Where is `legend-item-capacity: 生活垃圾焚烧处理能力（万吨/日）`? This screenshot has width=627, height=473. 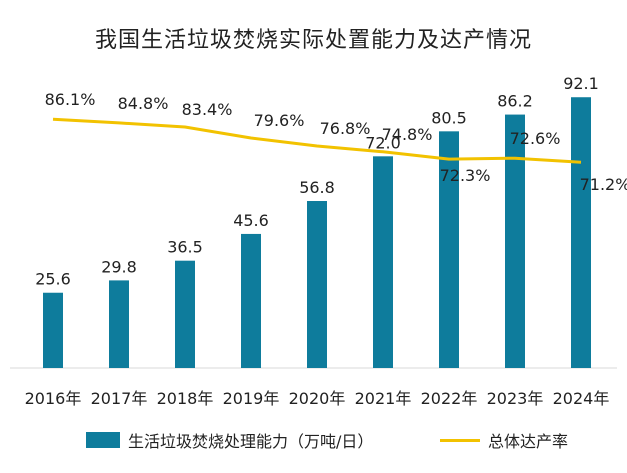 legend-item-capacity: 生活垃圾焚烧处理能力（万吨/日） is located at coordinates (229, 440).